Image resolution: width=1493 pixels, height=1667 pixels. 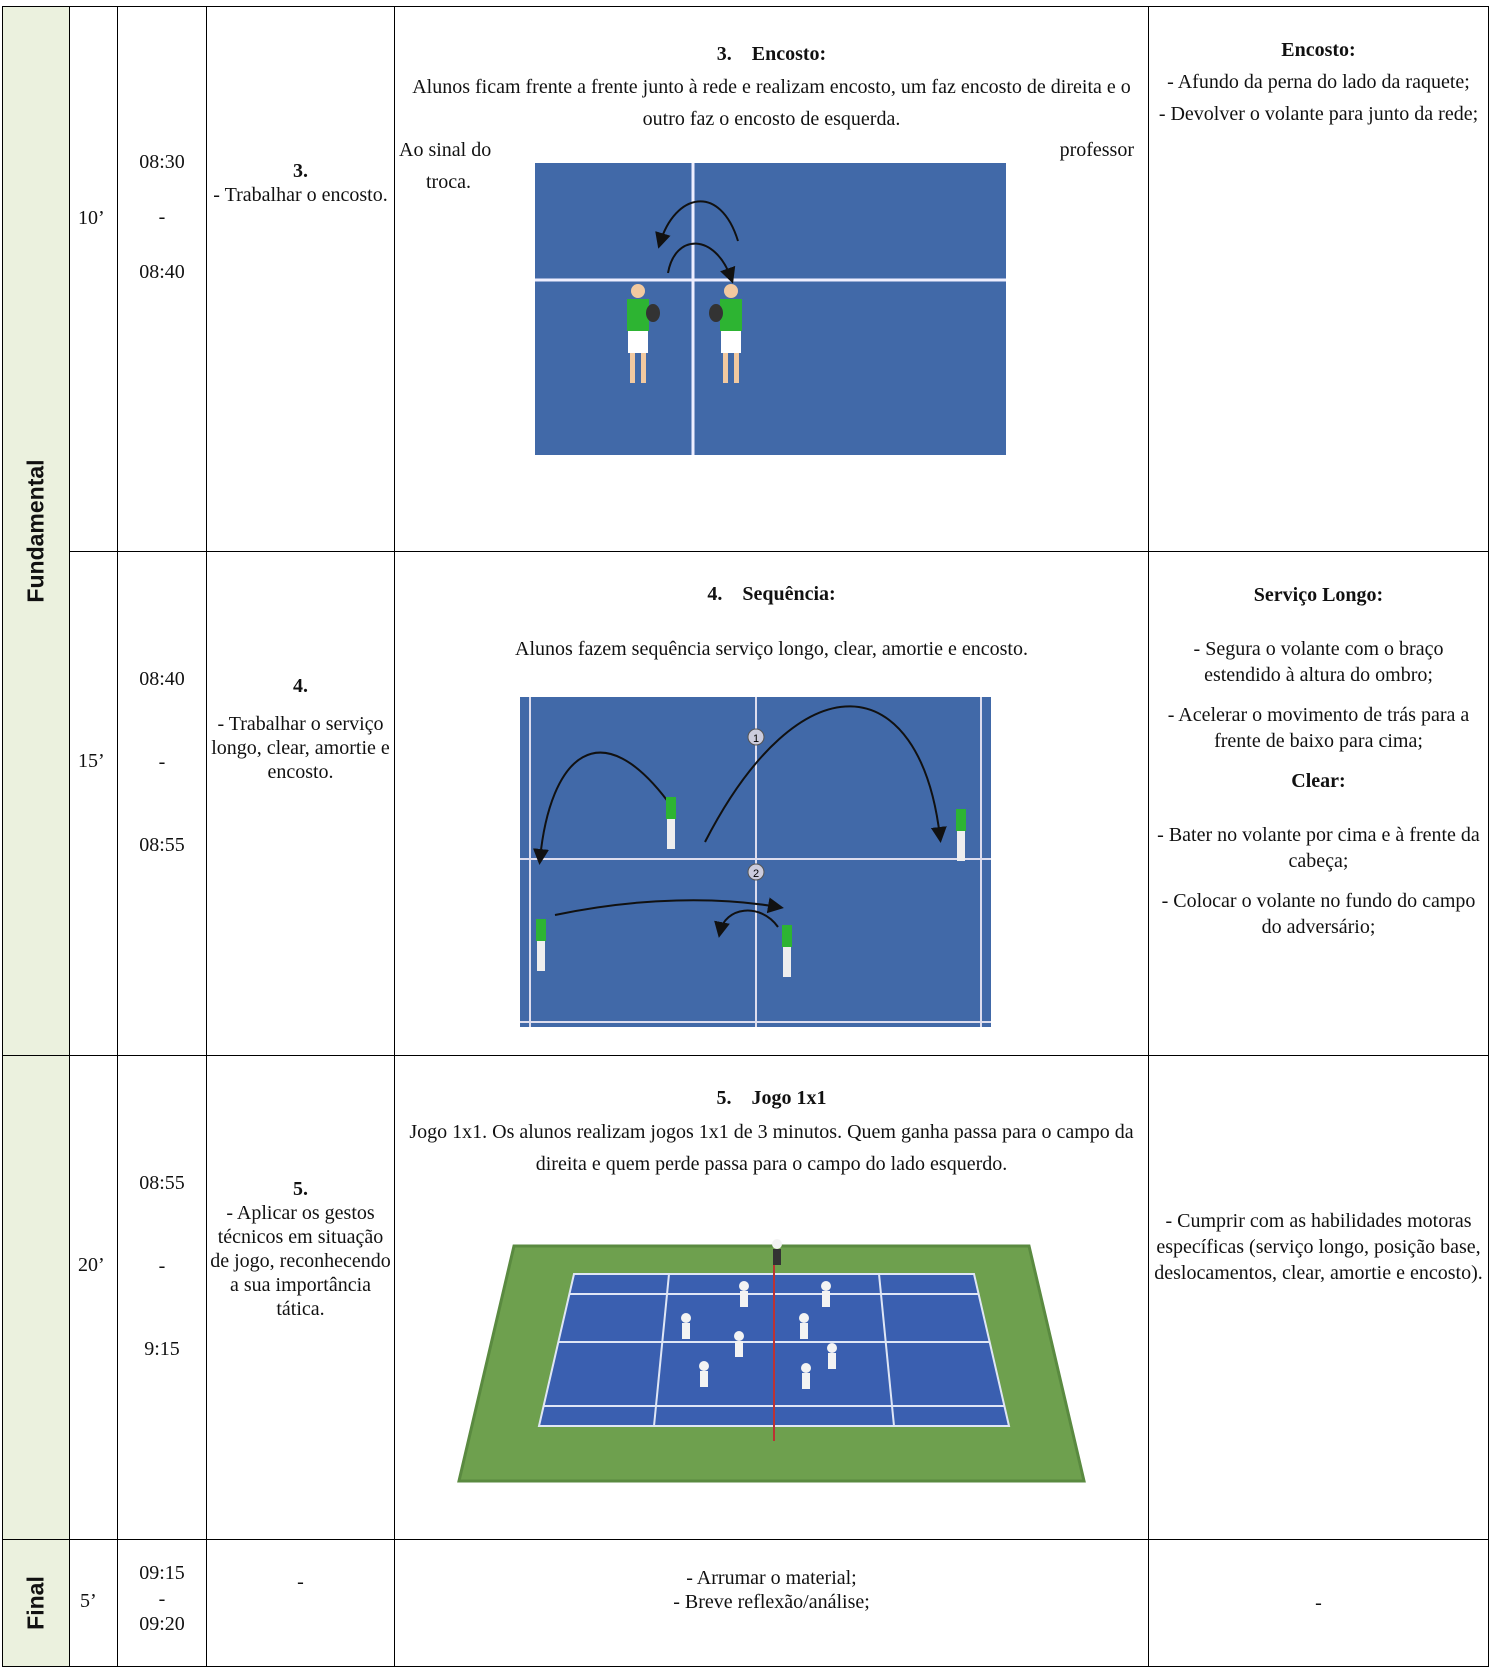 What do you see at coordinates (1318, 50) in the screenshot?
I see `criteria-heading: Encosto:` at bounding box center [1318, 50].